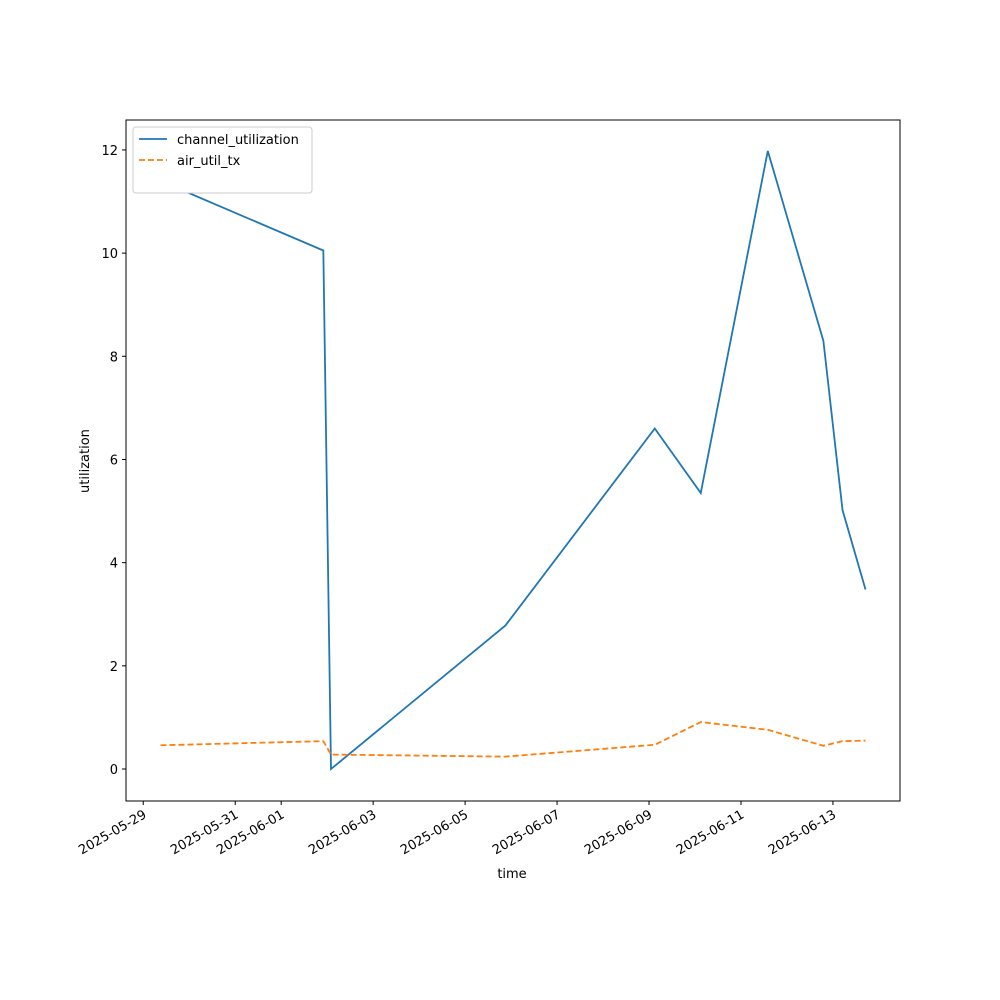  I want to click on y-tick-label: 0, so click(114, 770).